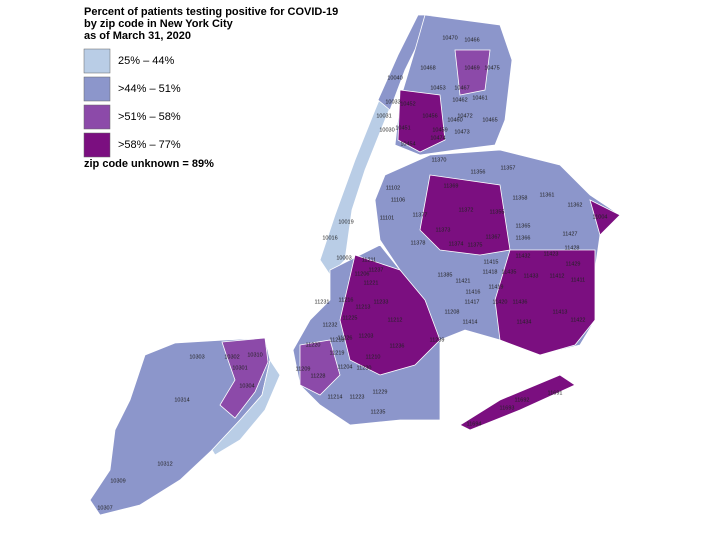  Describe the element at coordinates (164, 464) in the screenshot. I see `zip-label: 10312` at that location.